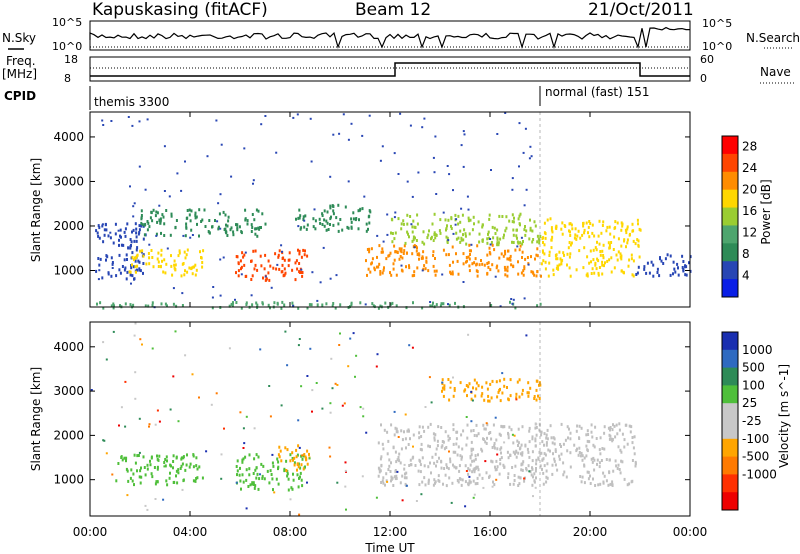  What do you see at coordinates (730, 341) in the screenshot?
I see `colorbar-swatch` at bounding box center [730, 341].